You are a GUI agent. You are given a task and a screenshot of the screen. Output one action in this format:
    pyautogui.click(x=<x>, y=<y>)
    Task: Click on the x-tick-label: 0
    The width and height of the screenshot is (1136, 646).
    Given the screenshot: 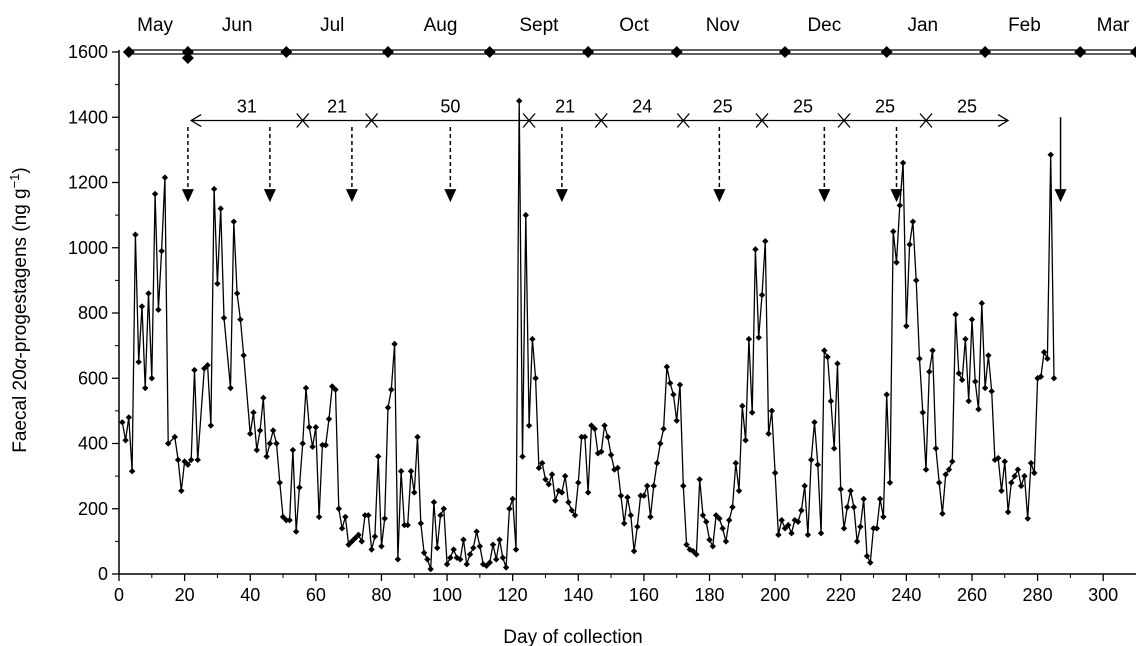 What is the action you would take?
    pyautogui.click(x=119, y=595)
    